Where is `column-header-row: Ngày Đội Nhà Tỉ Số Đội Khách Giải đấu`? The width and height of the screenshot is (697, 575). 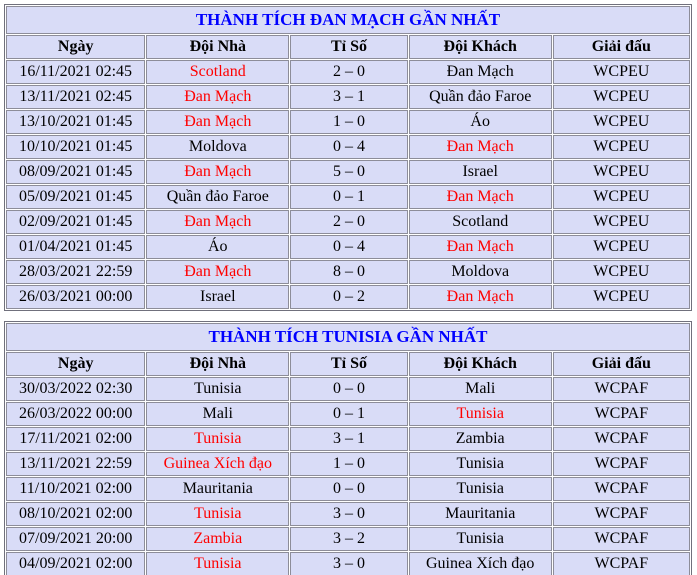 column-header-row: Ngày Đội Nhà Tỉ Số Đội Khách Giải đấu is located at coordinates (348, 47).